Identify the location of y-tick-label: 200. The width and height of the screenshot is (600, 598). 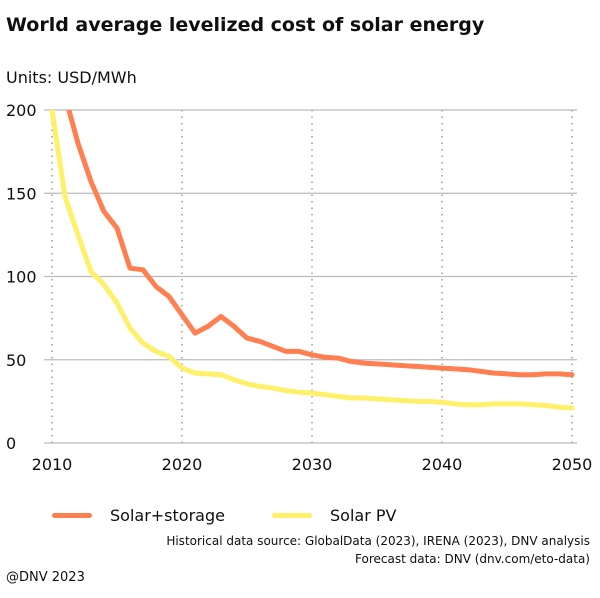
(21, 110).